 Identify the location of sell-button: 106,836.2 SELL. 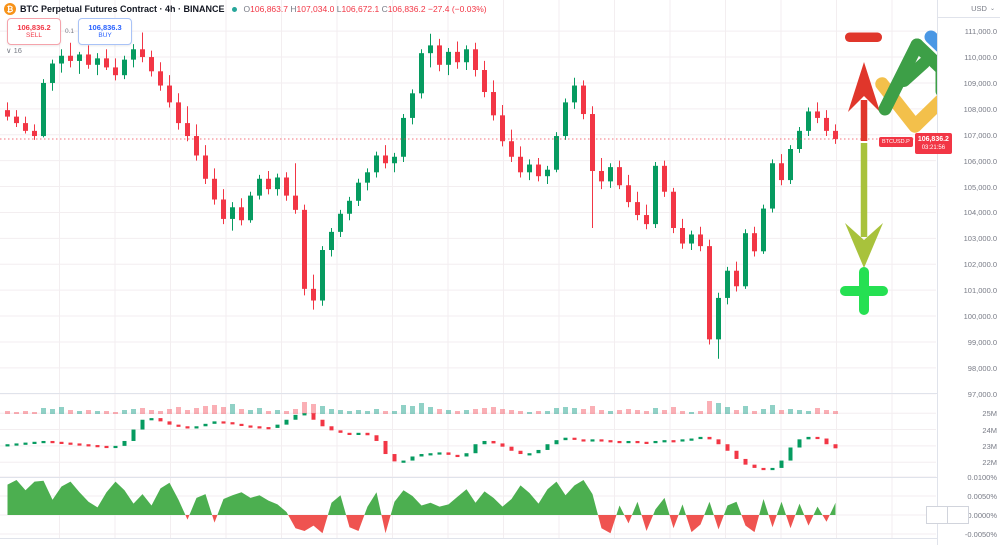
(34, 31).